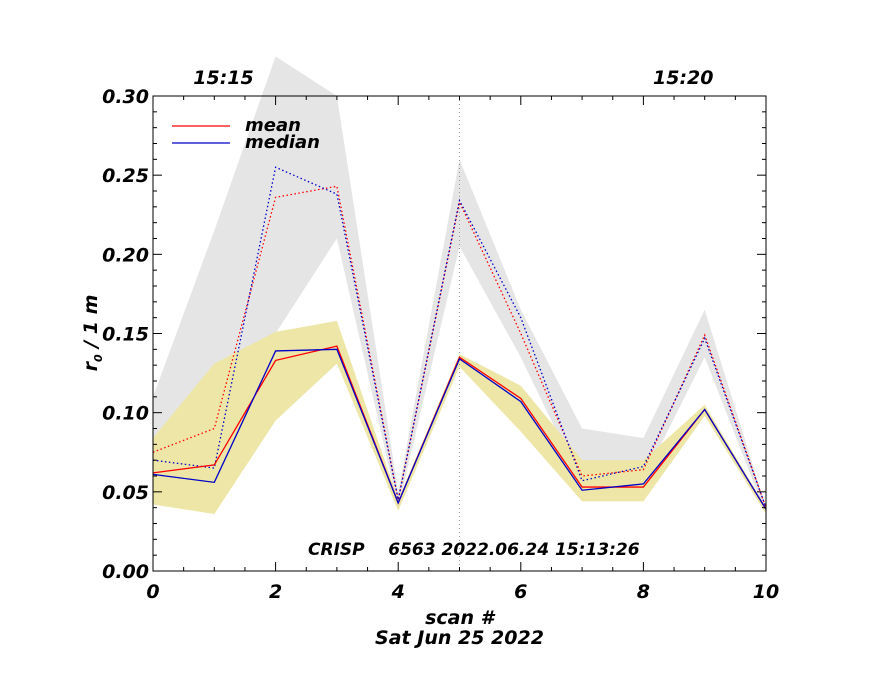  What do you see at coordinates (683, 78) in the screenshot?
I see `top-time-label: 15:20` at bounding box center [683, 78].